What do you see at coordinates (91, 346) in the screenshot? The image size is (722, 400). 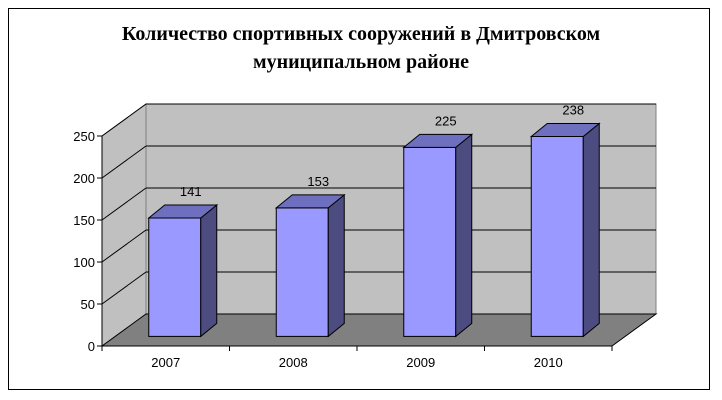 I see `y-tick-label: 0` at bounding box center [91, 346].